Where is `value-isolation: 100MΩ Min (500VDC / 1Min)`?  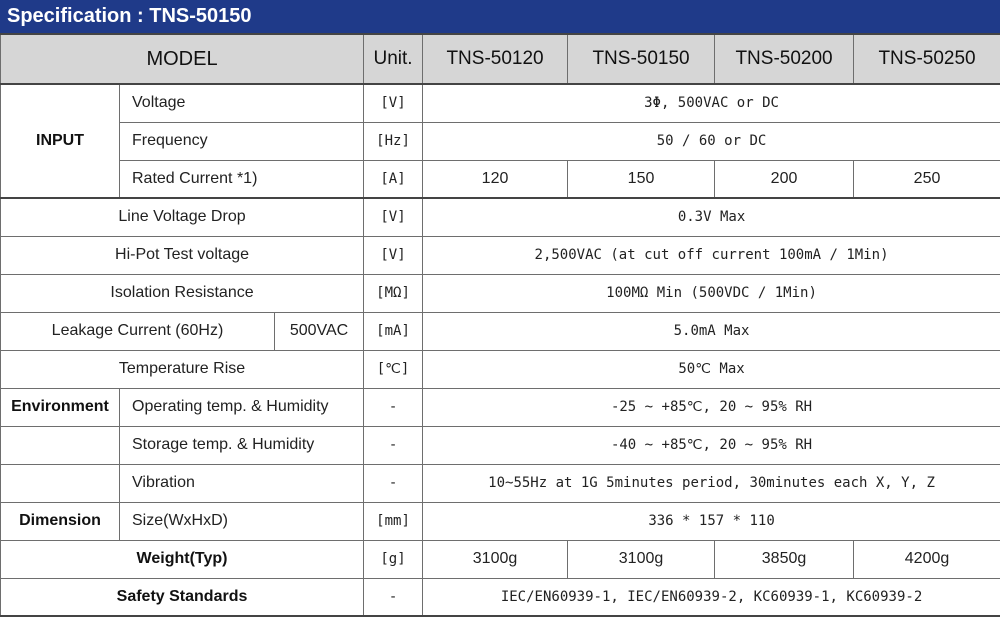 value-isolation: 100MΩ Min (500VDC / 1Min) is located at coordinates (711, 293).